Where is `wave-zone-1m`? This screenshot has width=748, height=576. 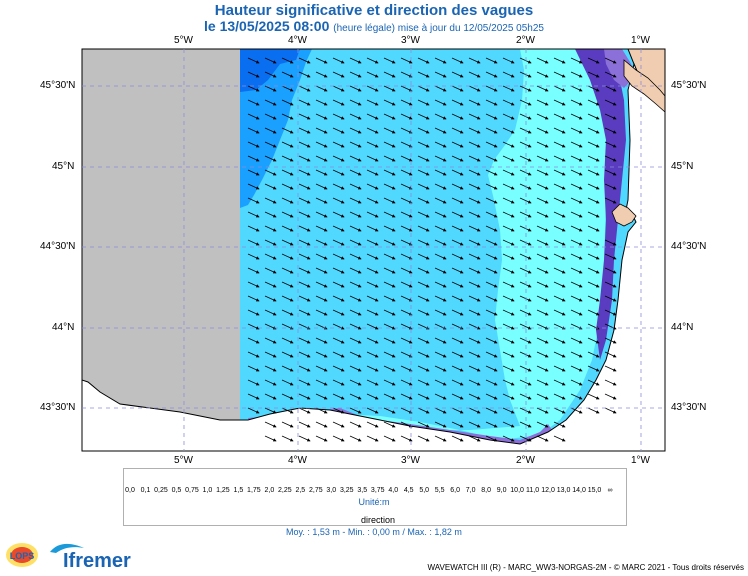
wave-zone-1m is located at coordinates (600, 204).